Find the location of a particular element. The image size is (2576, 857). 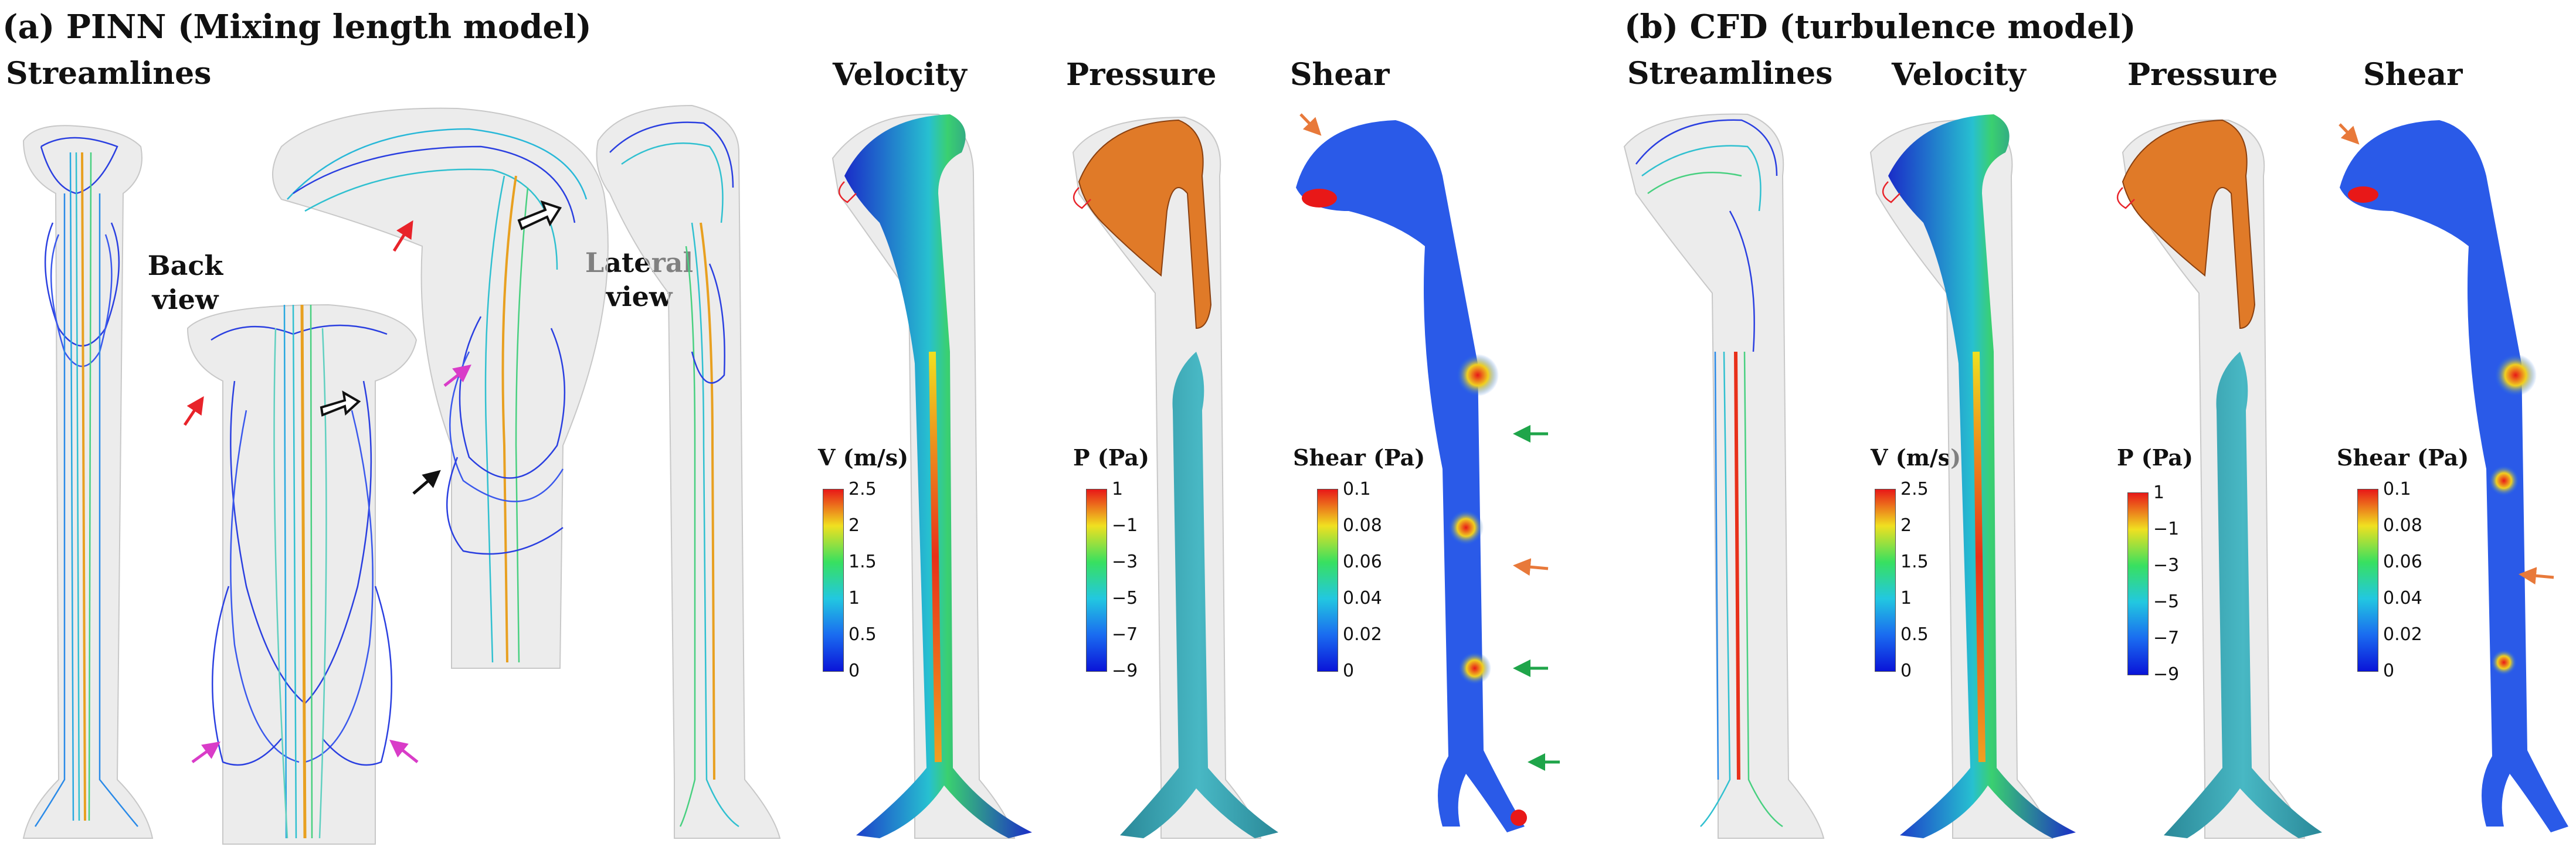

back-view-label: Back view is located at coordinates (185, 282).